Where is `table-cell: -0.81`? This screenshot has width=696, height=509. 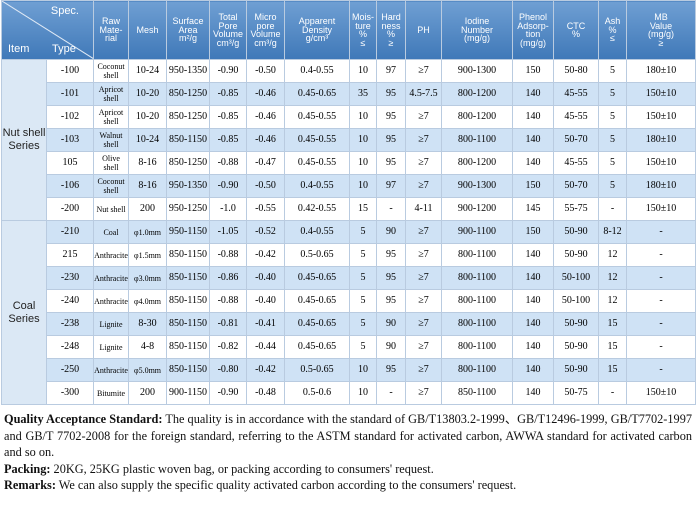 table-cell: -0.81 is located at coordinates (228, 324).